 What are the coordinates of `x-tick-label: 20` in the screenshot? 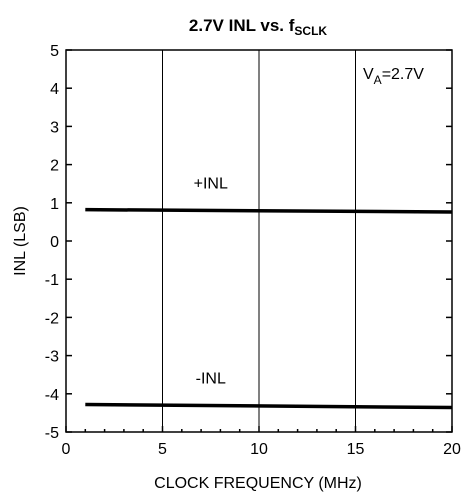 It's located at (452, 449).